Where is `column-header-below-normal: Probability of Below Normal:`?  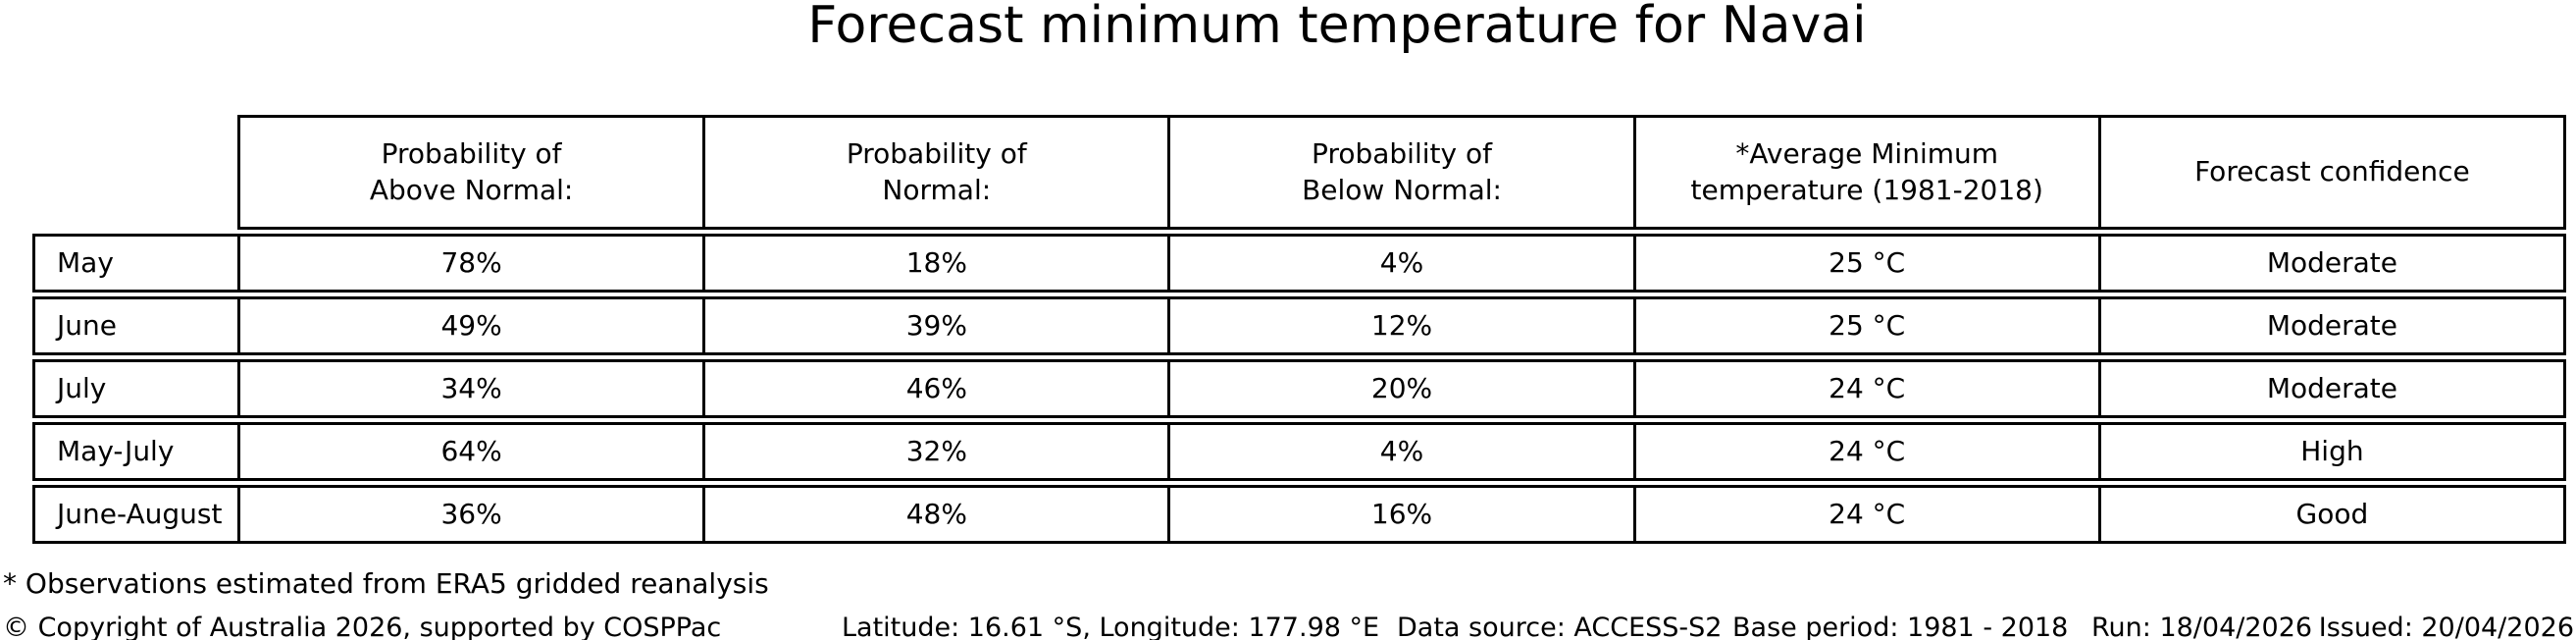
column-header-below-normal: Probability of Below Normal: is located at coordinates (1401, 172).